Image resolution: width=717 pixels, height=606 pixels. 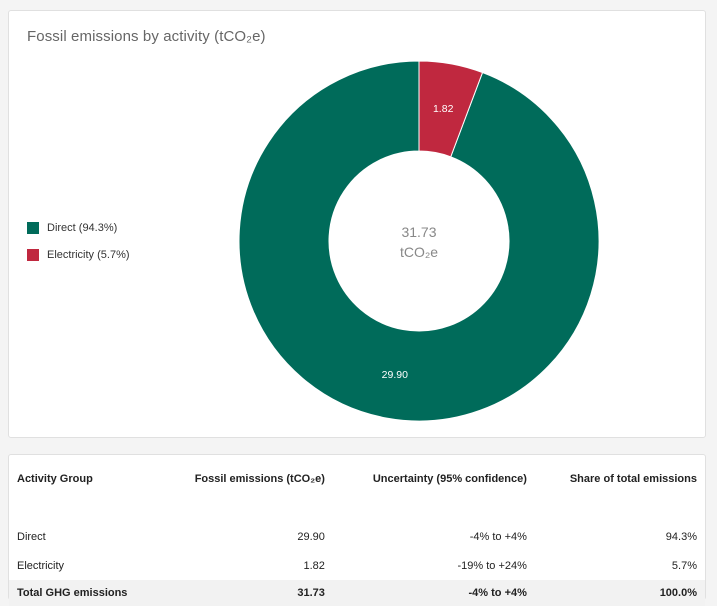 I want to click on cell-total-label: Total GHG emissions, so click(x=84, y=593).